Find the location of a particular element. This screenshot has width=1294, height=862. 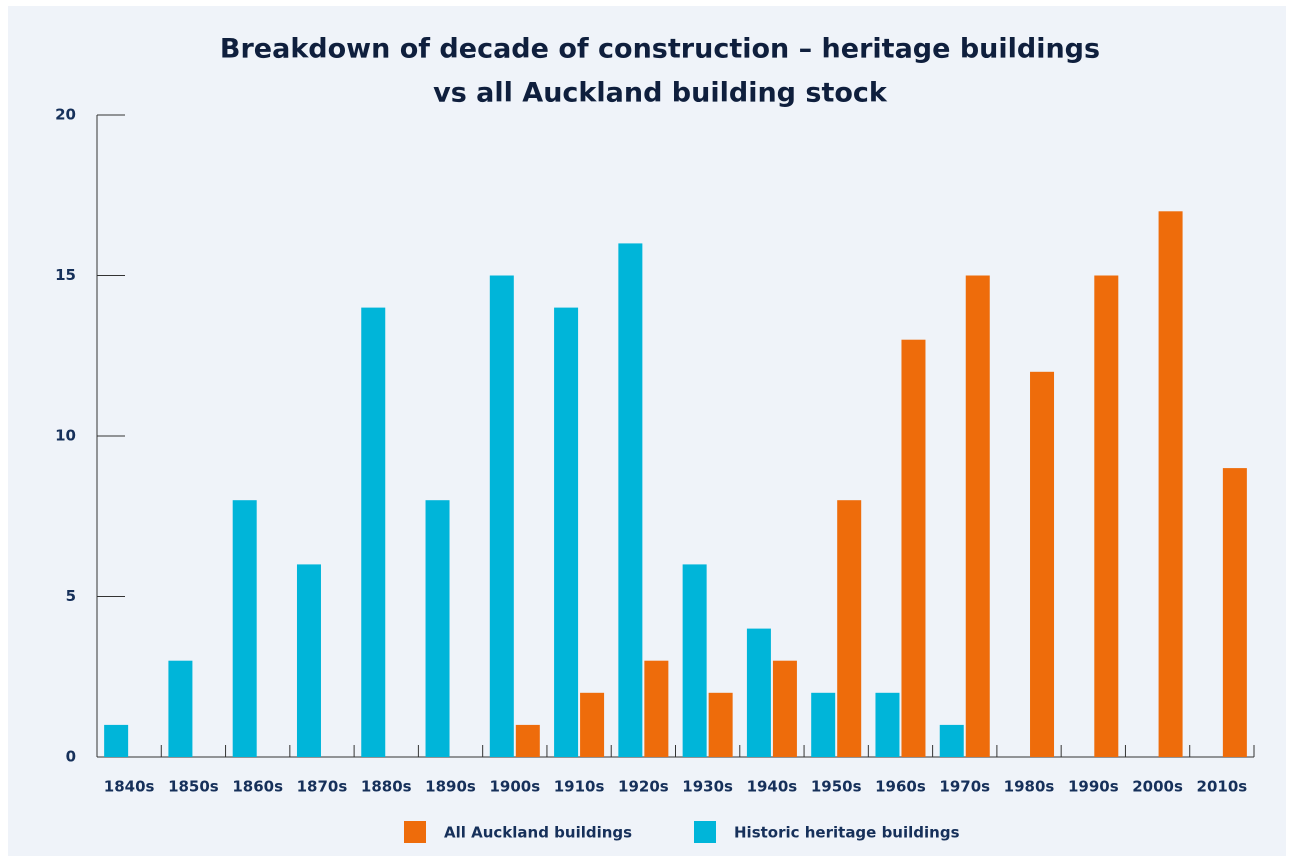

chart-subtitle: vs all Auckland building stock is located at coordinates (660, 93).